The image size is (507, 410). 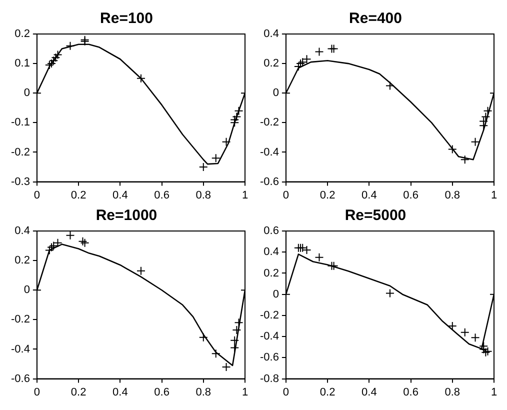 I want to click on chart-title: Re=400, so click(x=375, y=19).